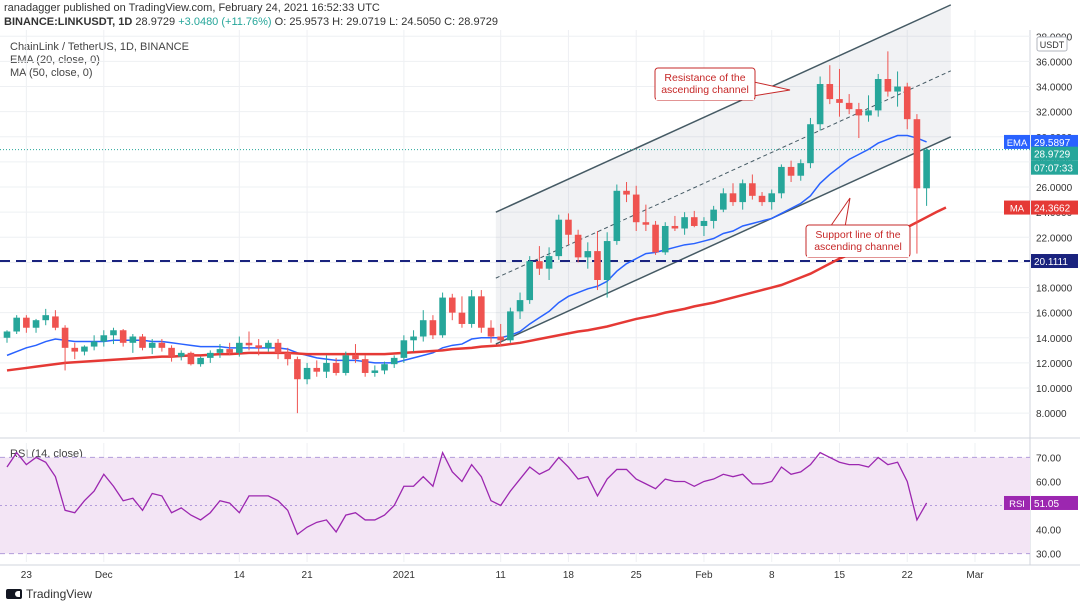  Describe the element at coordinates (722, 84) in the screenshot. I see `resistance-callout: Resistance of the ascending channel` at that location.